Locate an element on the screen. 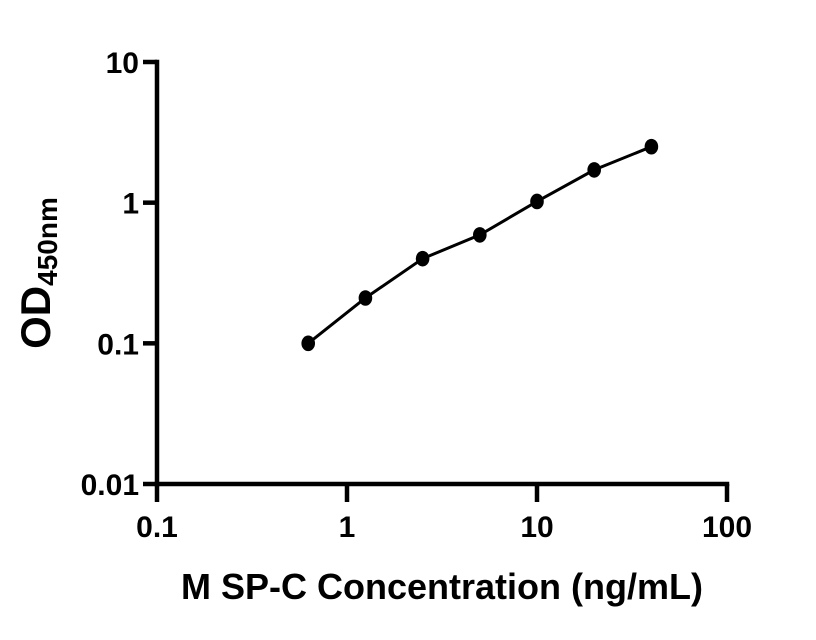 This screenshot has width=816, height=640. x-axis-tick-label: 10 is located at coordinates (536, 527).